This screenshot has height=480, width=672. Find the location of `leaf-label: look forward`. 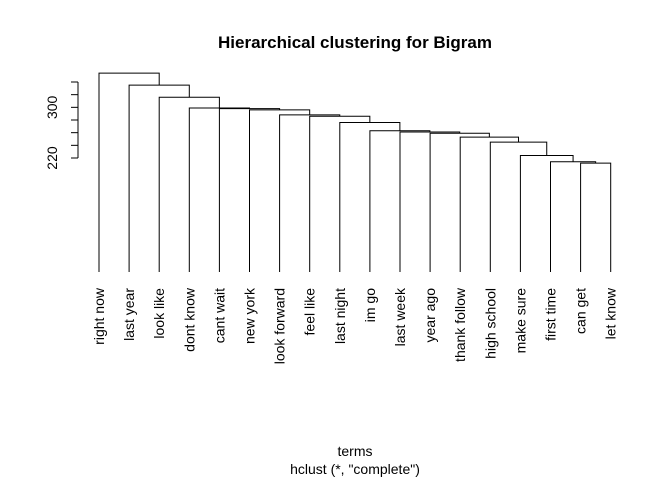

leaf-label: look forward is located at coordinates (280, 326).